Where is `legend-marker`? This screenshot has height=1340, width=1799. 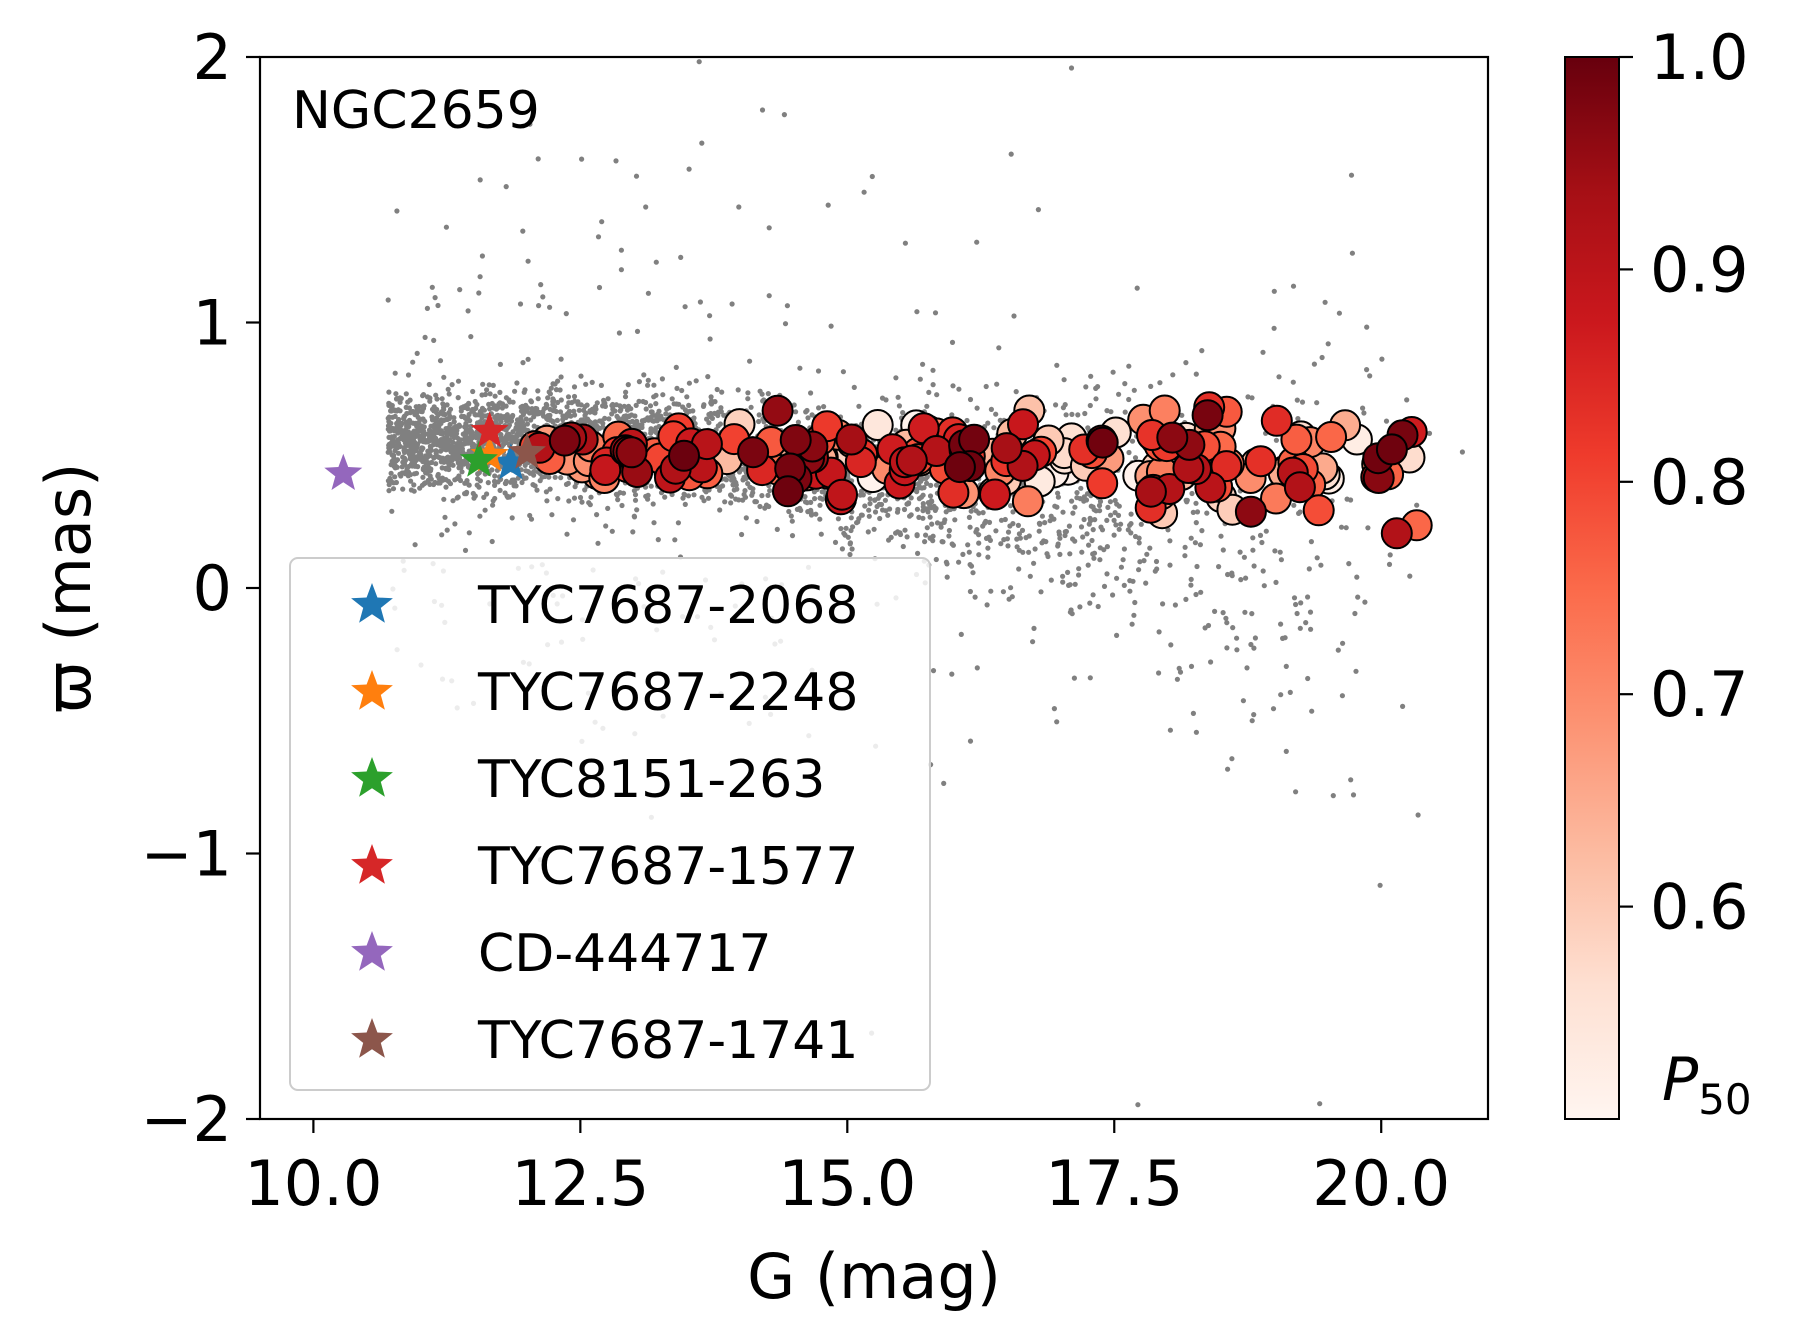
legend-marker is located at coordinates (372, 951).